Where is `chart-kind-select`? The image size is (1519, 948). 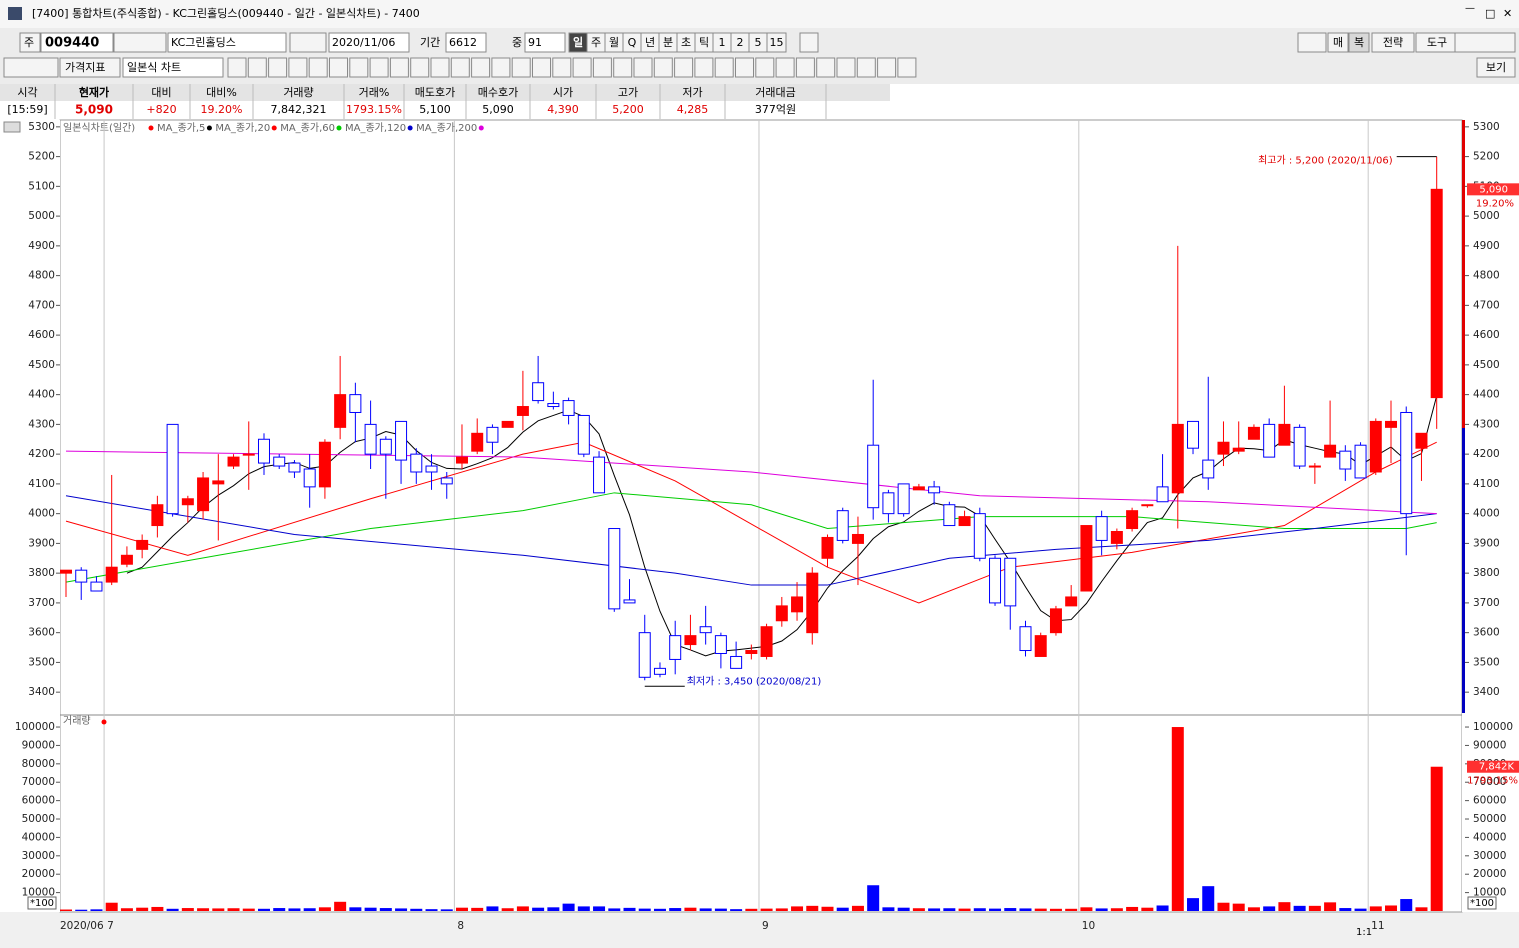
chart-kind-select is located at coordinates (173, 67).